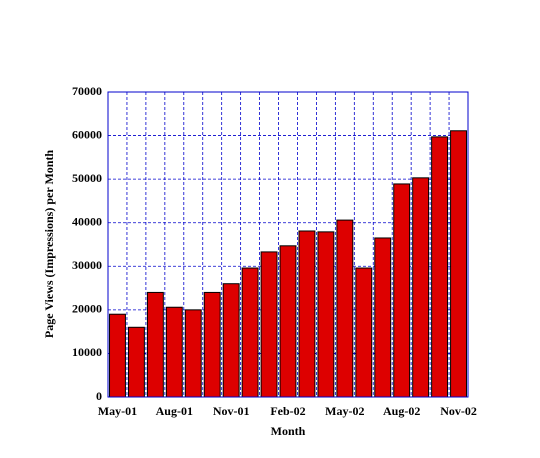 Image resolution: width=540 pixels, height=458 pixels. I want to click on x-axis-label: Month, so click(288, 431).